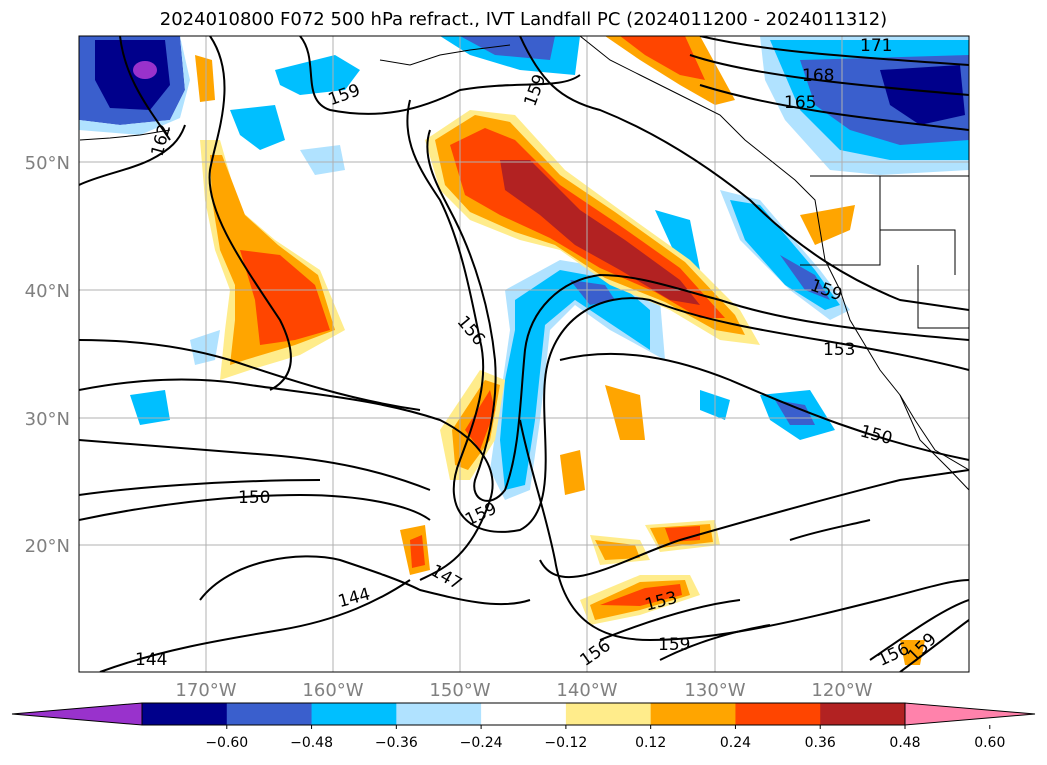 This screenshot has width=1047, height=765. I want to click on lat-tick-label: 40°N, so click(47, 291).